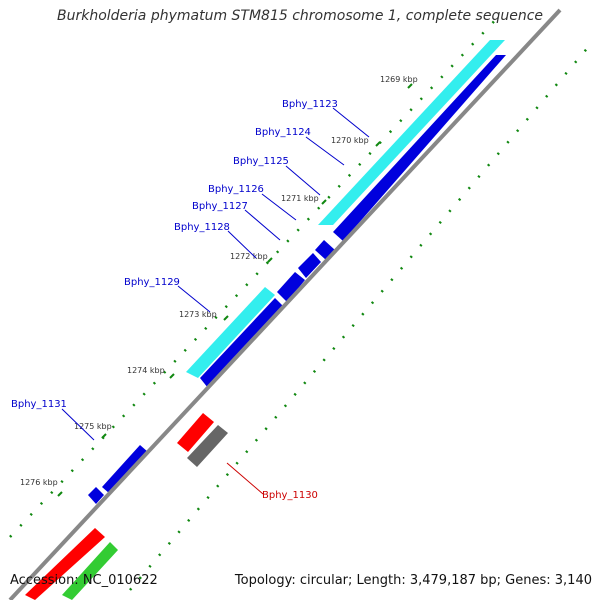 This screenshot has height=600, width=600. I want to click on gene-label-bphy-1125: Bphy_1125, so click(261, 161).